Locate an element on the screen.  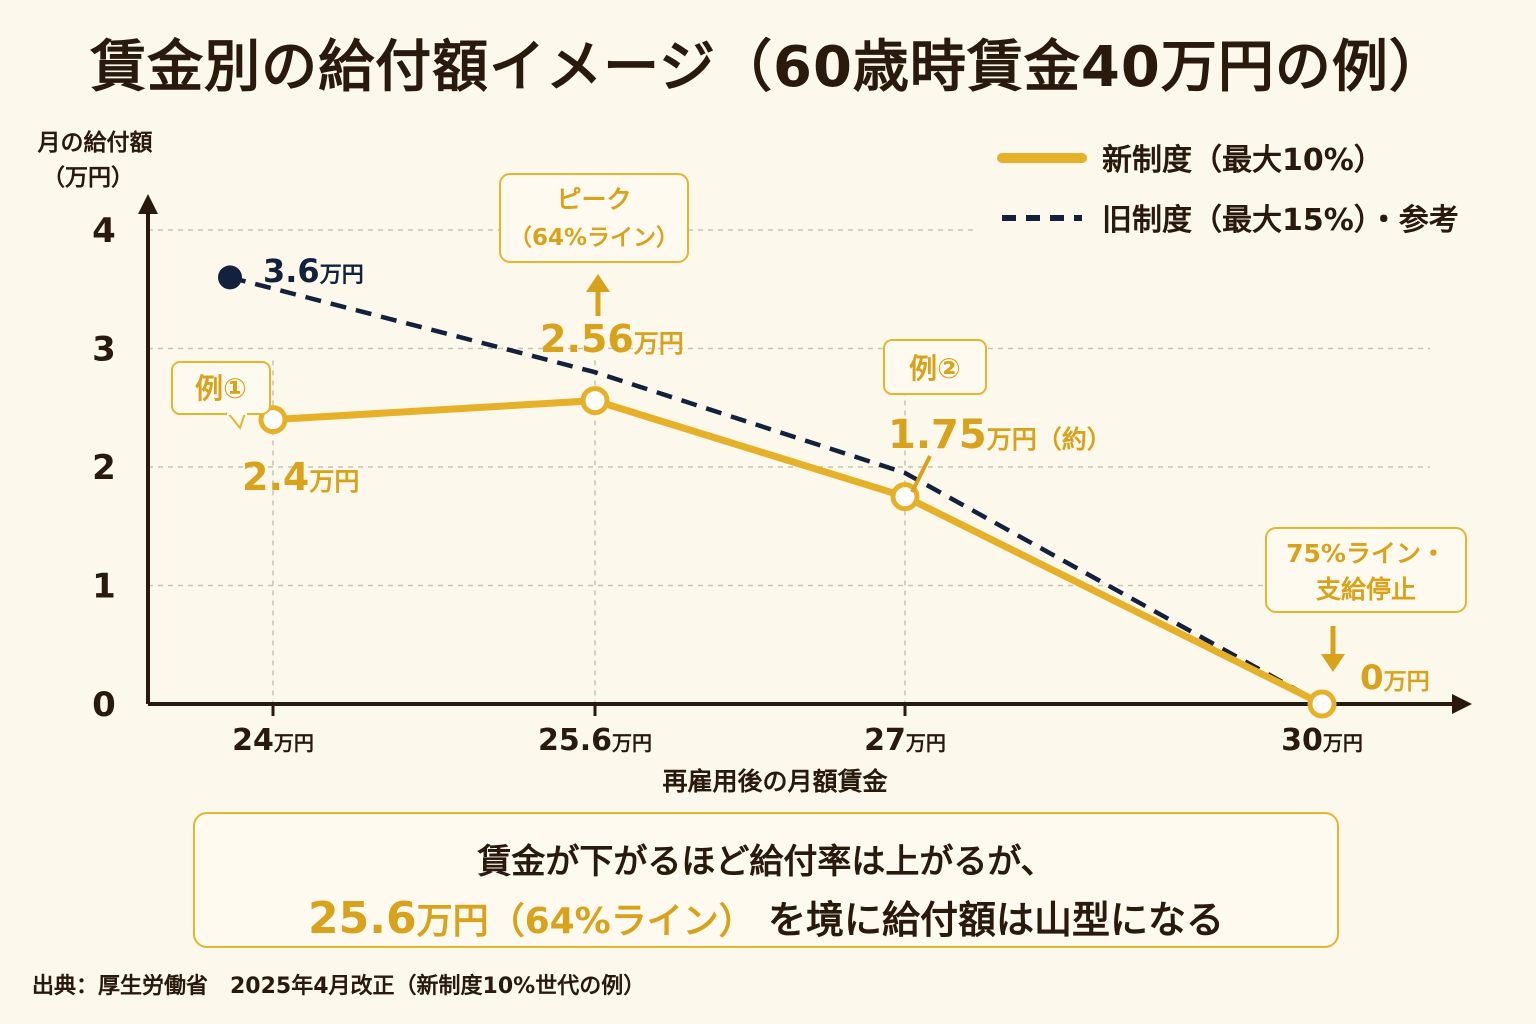
legend-new-label: 新制度（最大10%） is located at coordinates (1243, 160).